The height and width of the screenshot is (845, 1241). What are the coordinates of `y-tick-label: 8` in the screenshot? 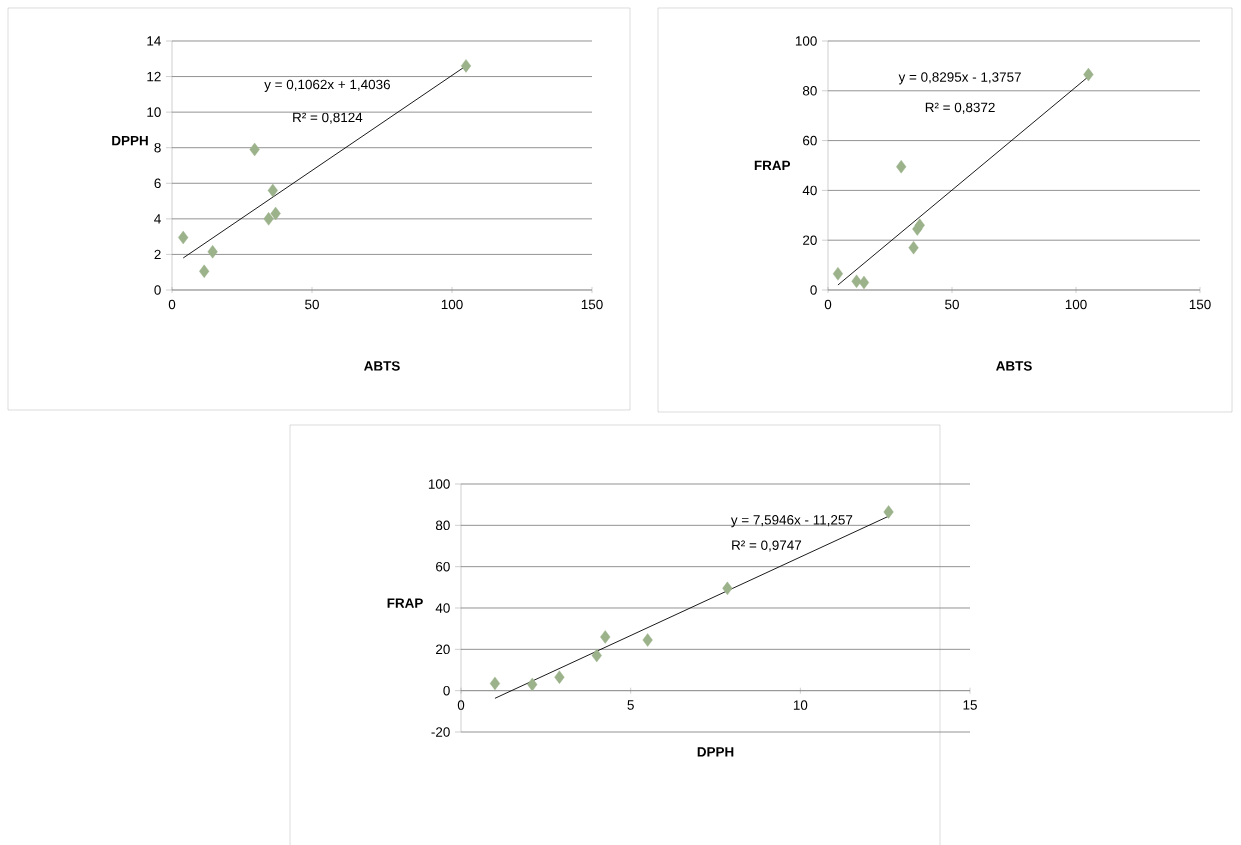 It's located at (157, 147).